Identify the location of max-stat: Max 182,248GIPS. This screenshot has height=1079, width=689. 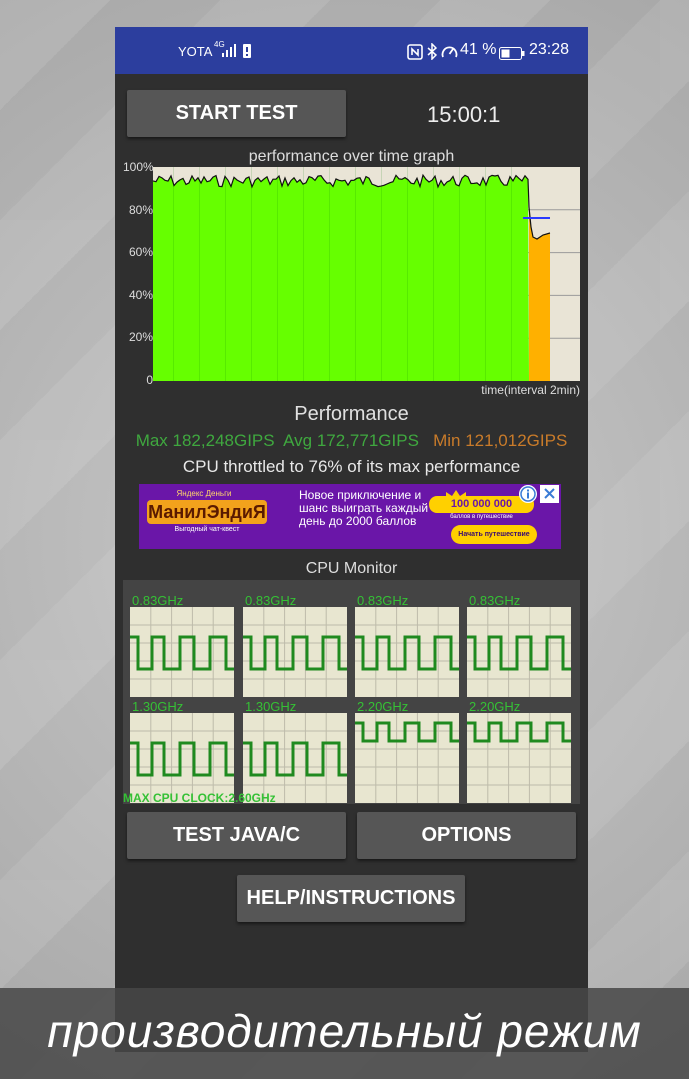
(205, 440).